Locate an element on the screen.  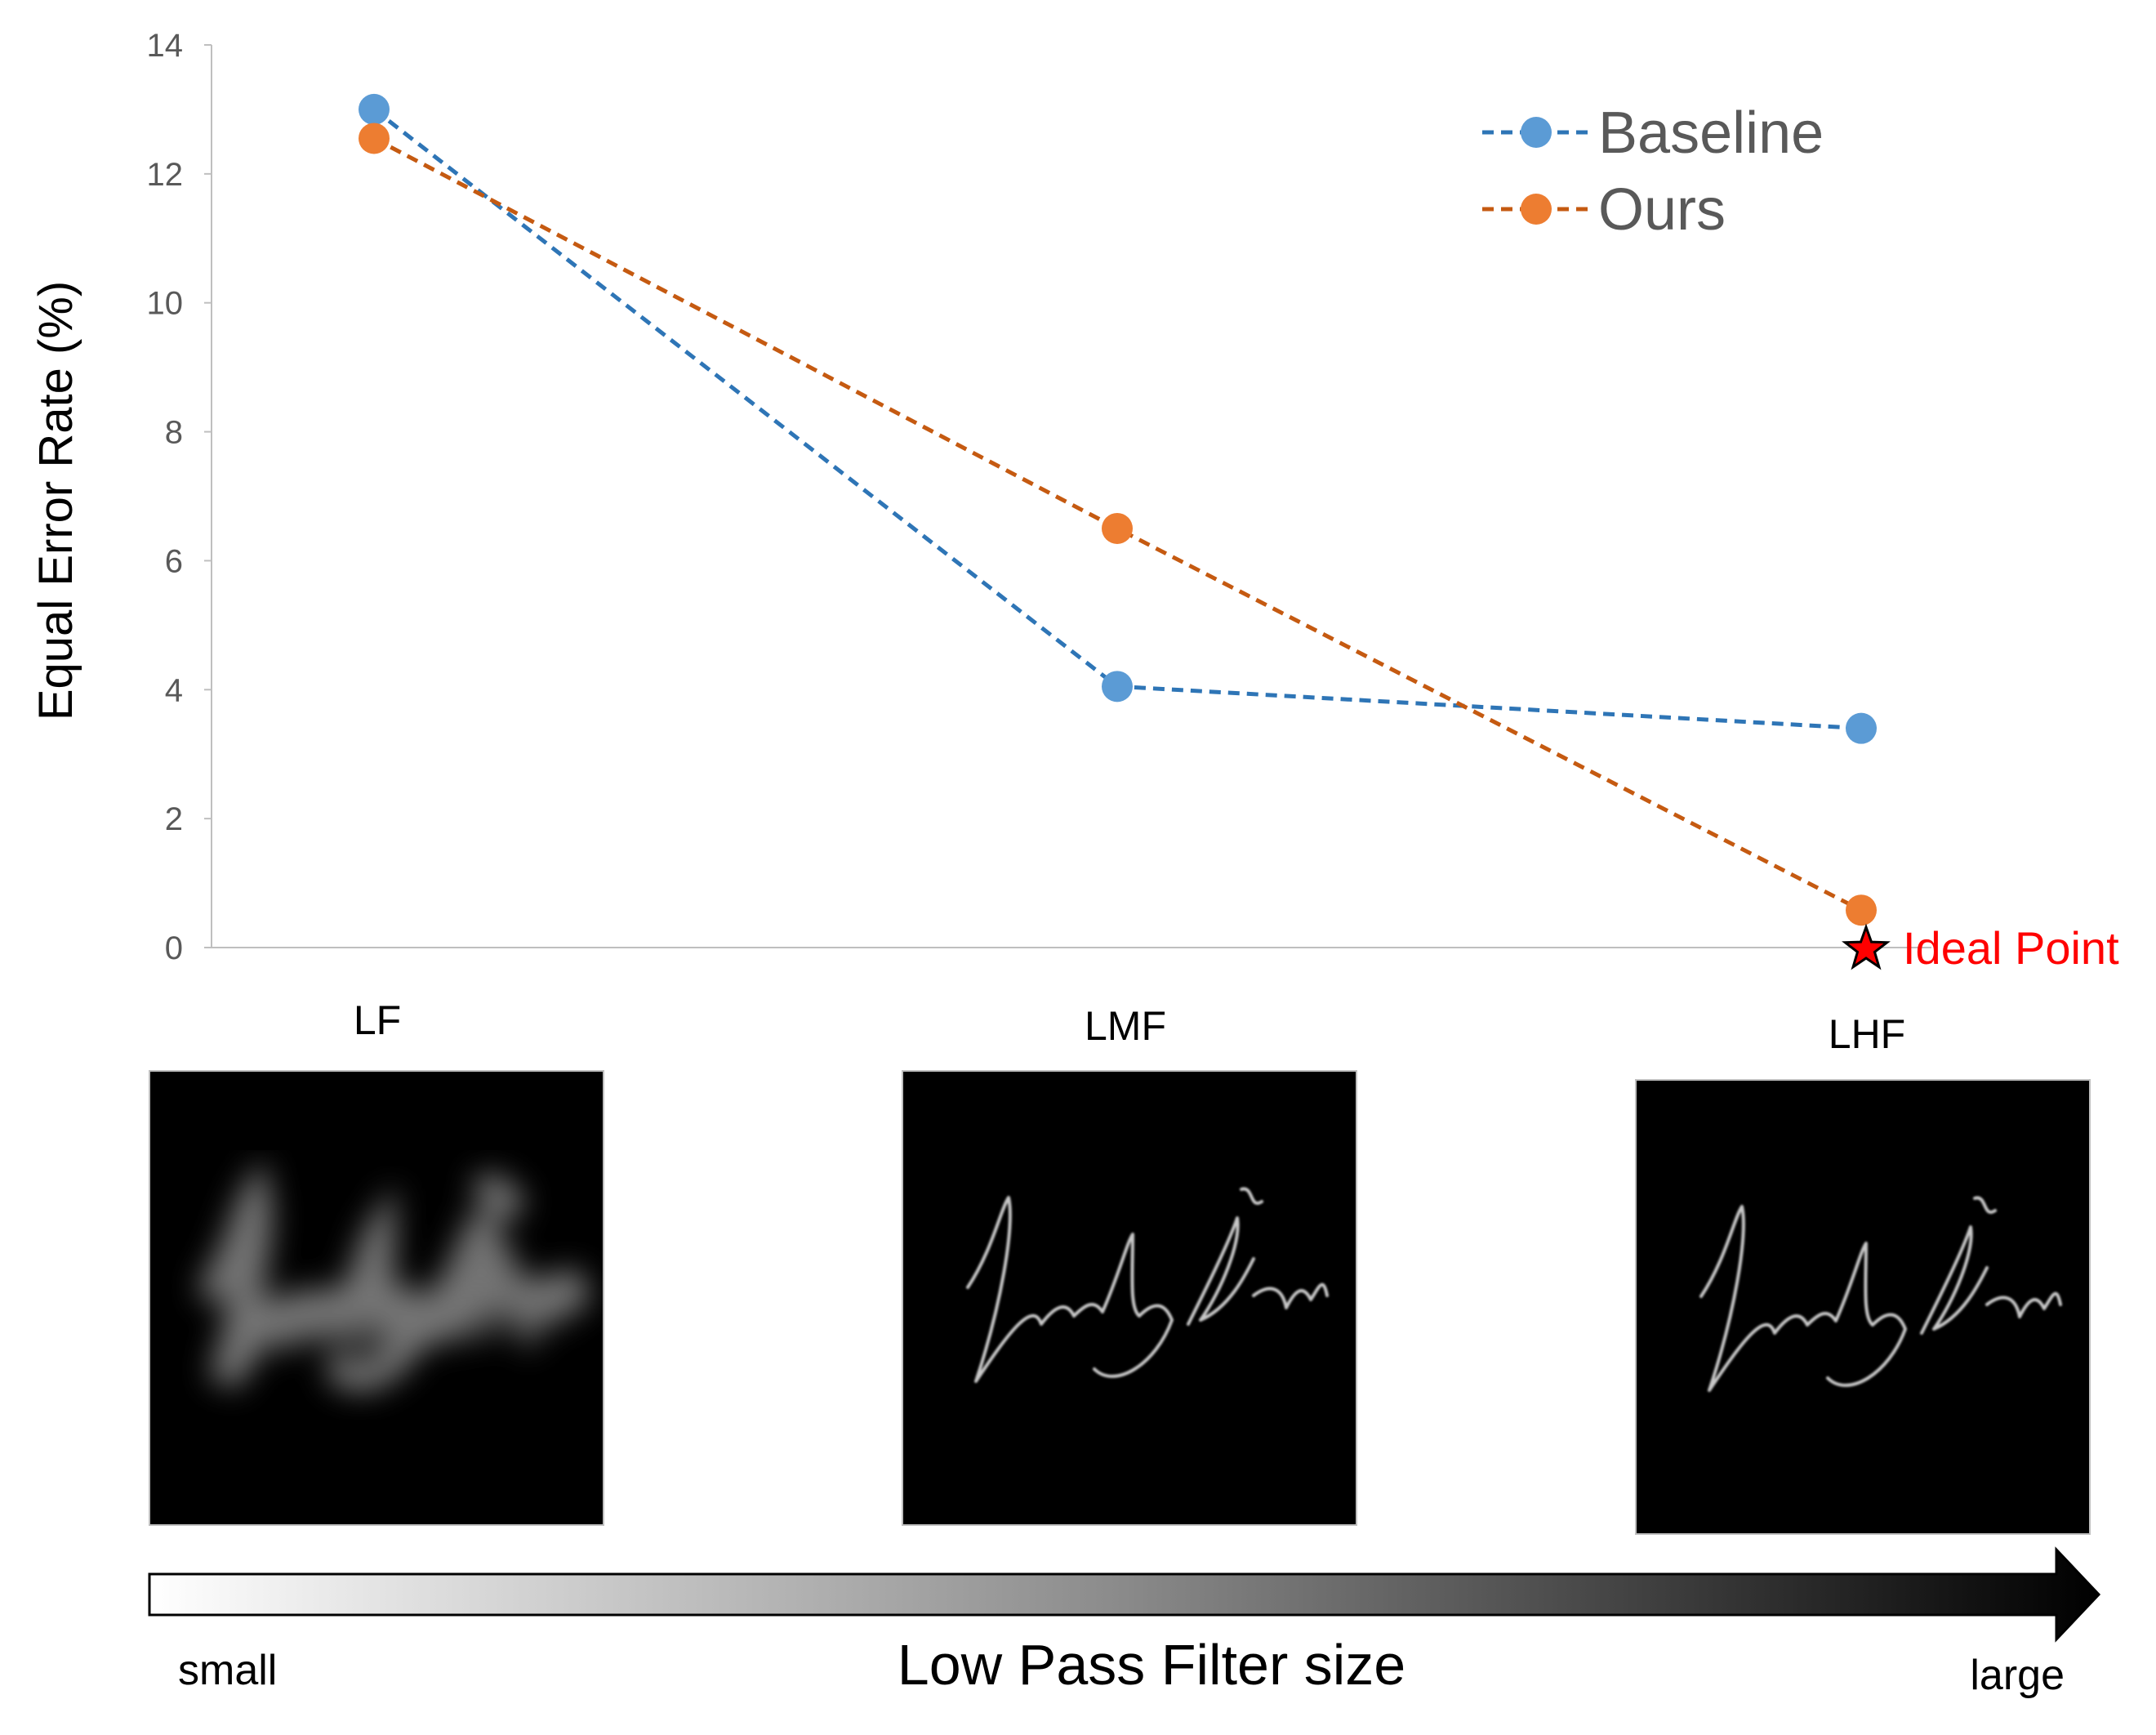
point-ours-lmf is located at coordinates (1117, 528).